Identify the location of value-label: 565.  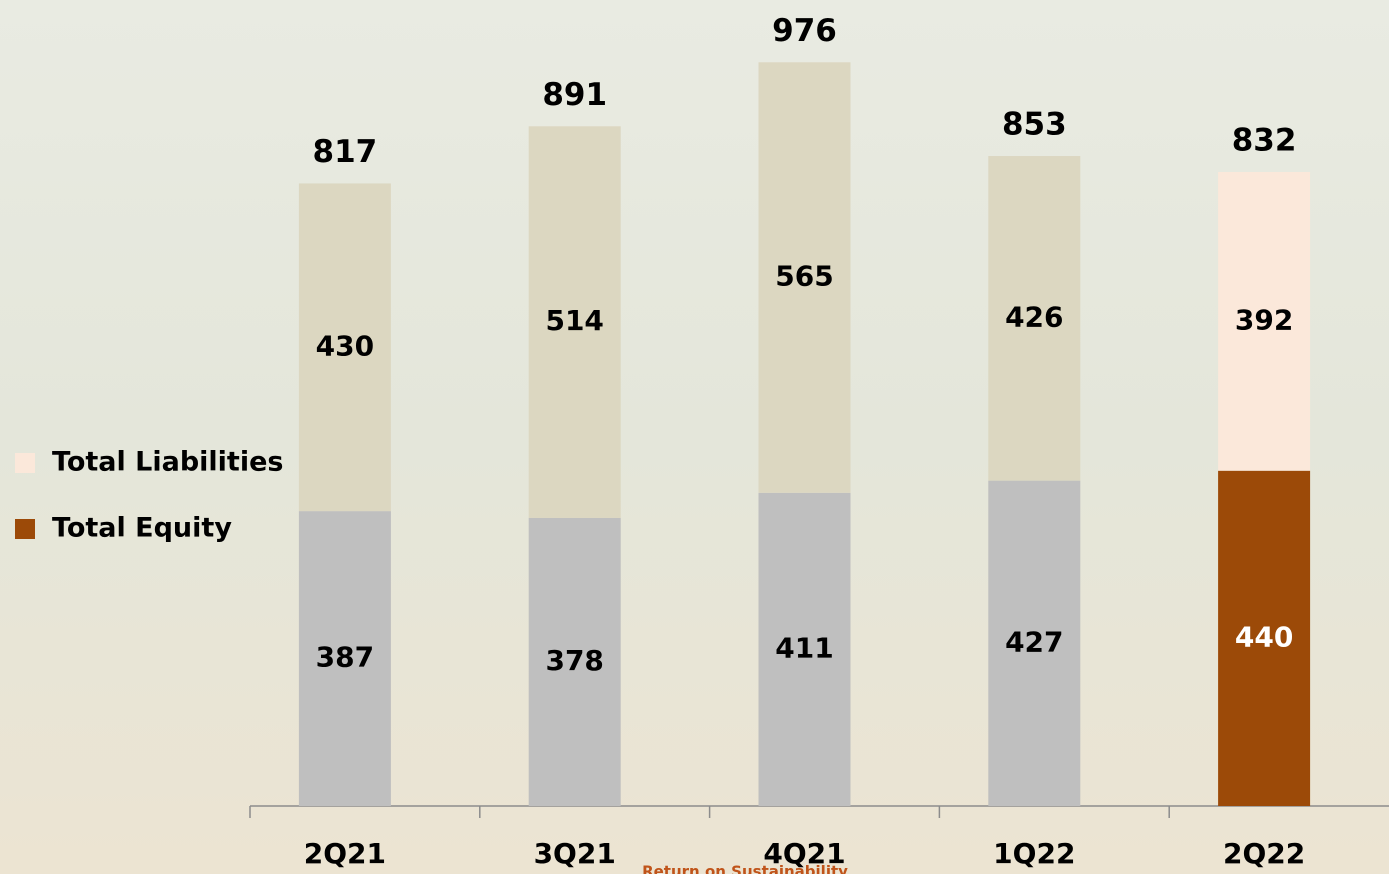
(804, 276).